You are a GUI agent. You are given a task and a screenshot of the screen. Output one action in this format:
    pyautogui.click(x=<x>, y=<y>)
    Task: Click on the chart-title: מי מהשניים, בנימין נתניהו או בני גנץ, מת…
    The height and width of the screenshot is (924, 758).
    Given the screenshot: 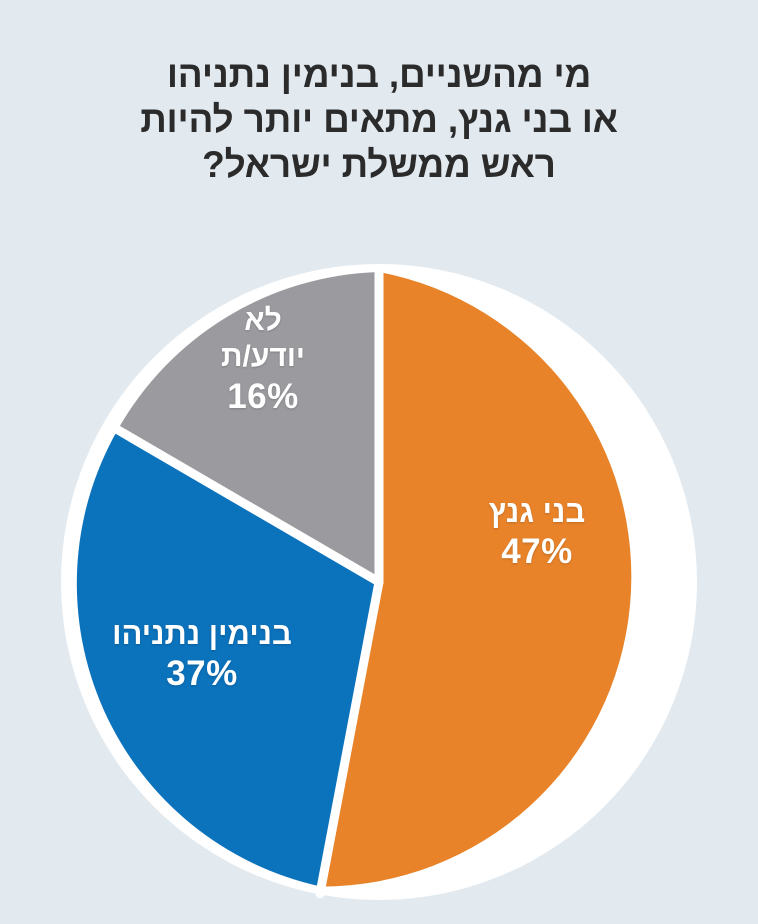 What is the action you would take?
    pyautogui.click(x=379, y=119)
    